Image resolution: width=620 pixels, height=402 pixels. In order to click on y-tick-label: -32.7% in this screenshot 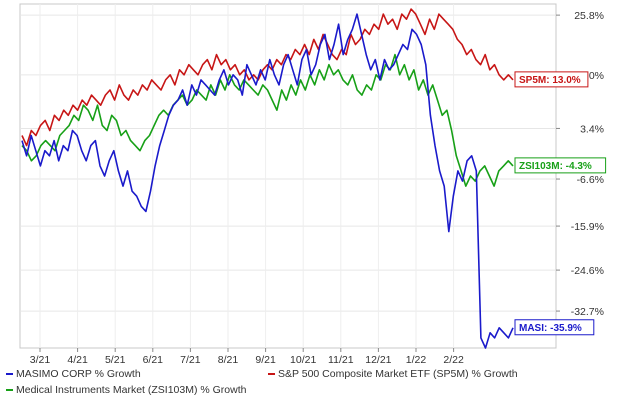, I will do `click(587, 312)`.